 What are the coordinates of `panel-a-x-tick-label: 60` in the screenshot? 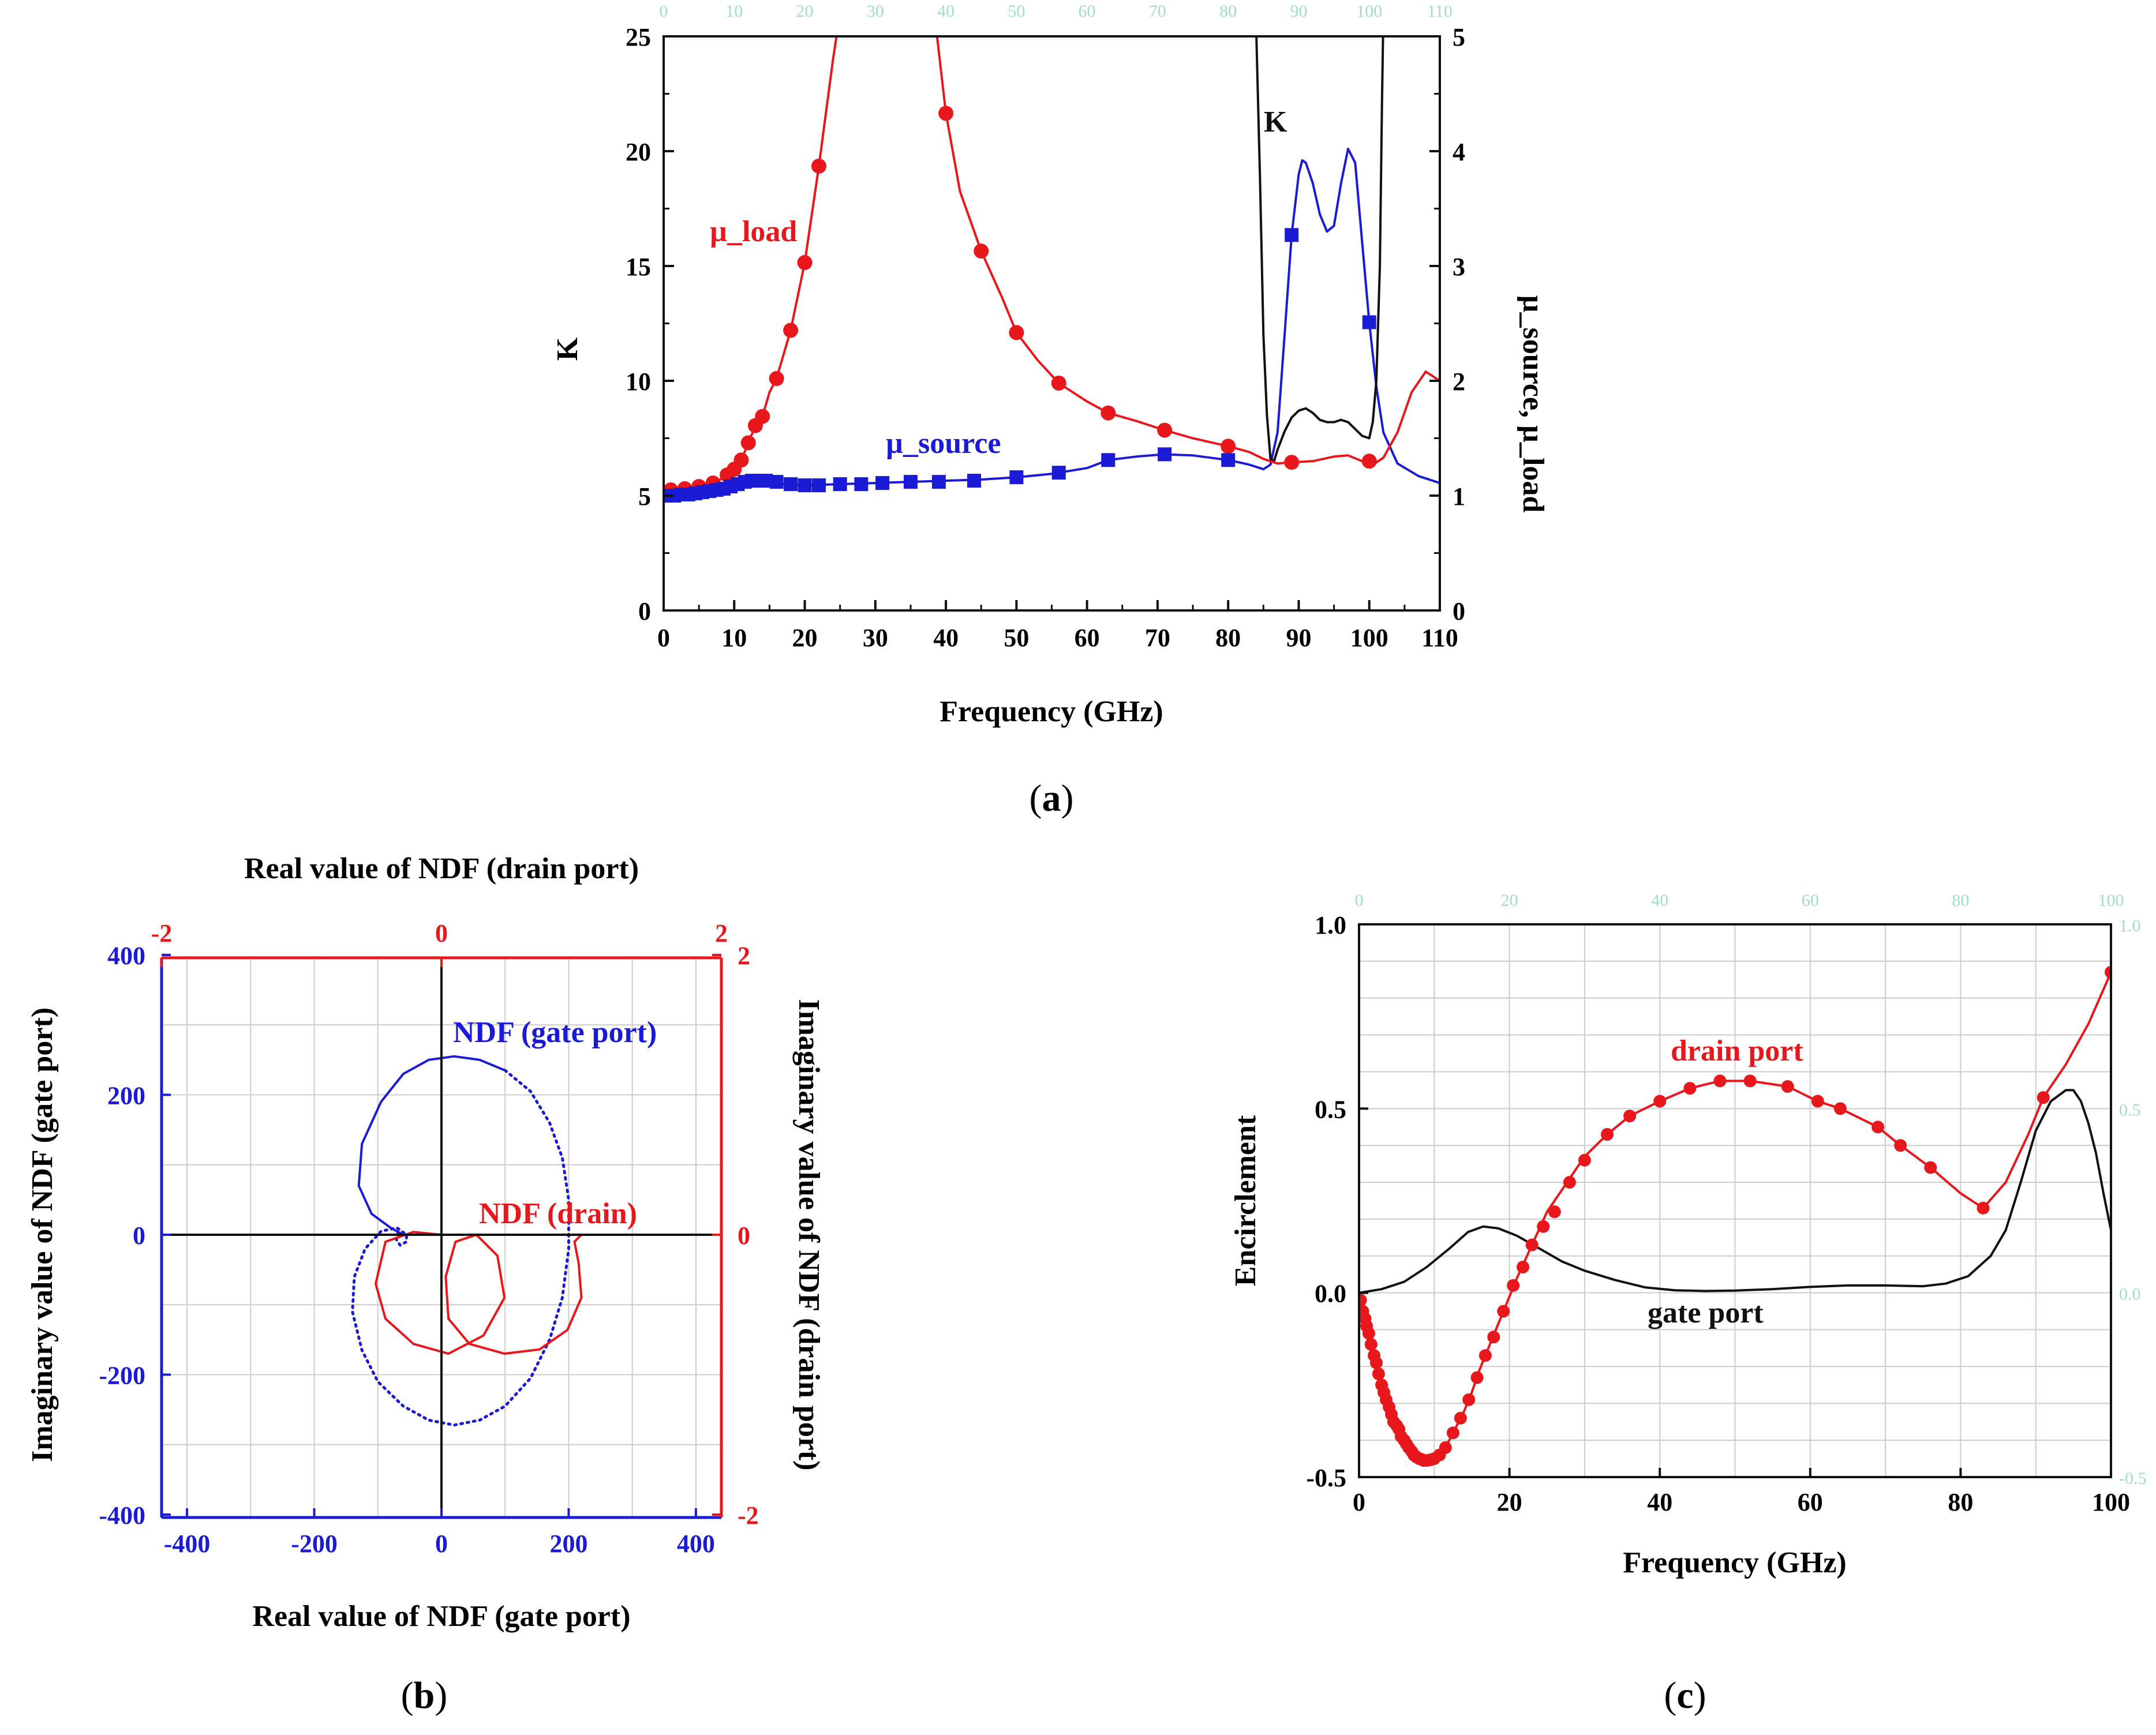 It's located at (1087, 638).